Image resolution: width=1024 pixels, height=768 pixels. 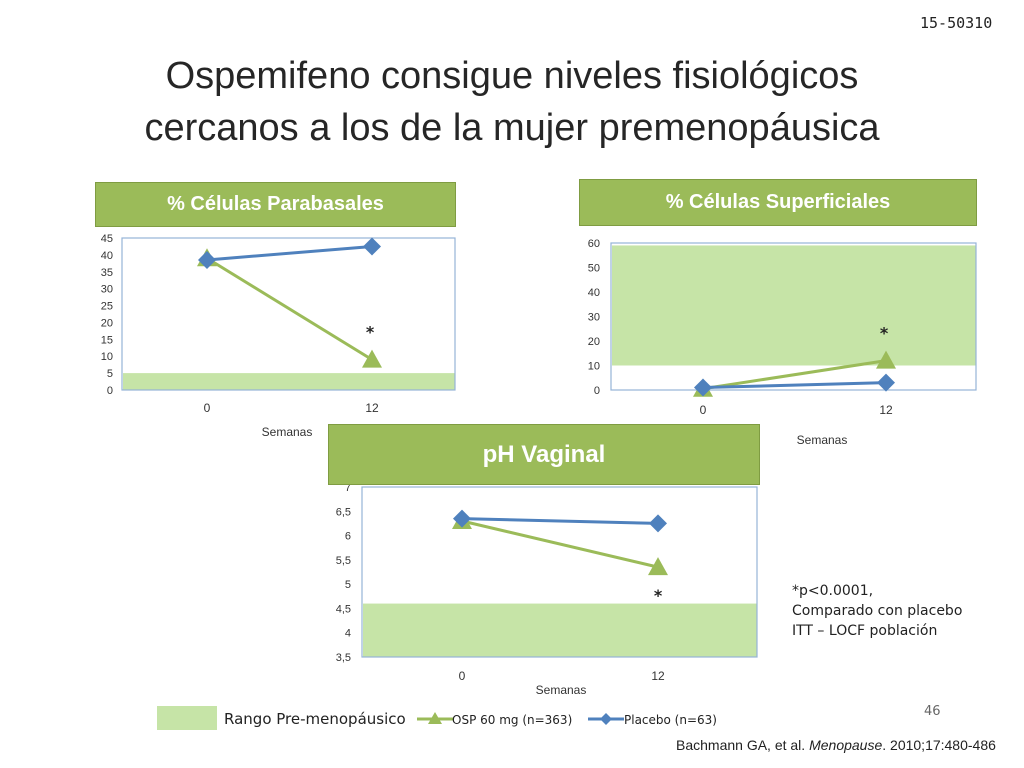 I want to click on parabasal-y-tick-label: 25, so click(x=107, y=307).